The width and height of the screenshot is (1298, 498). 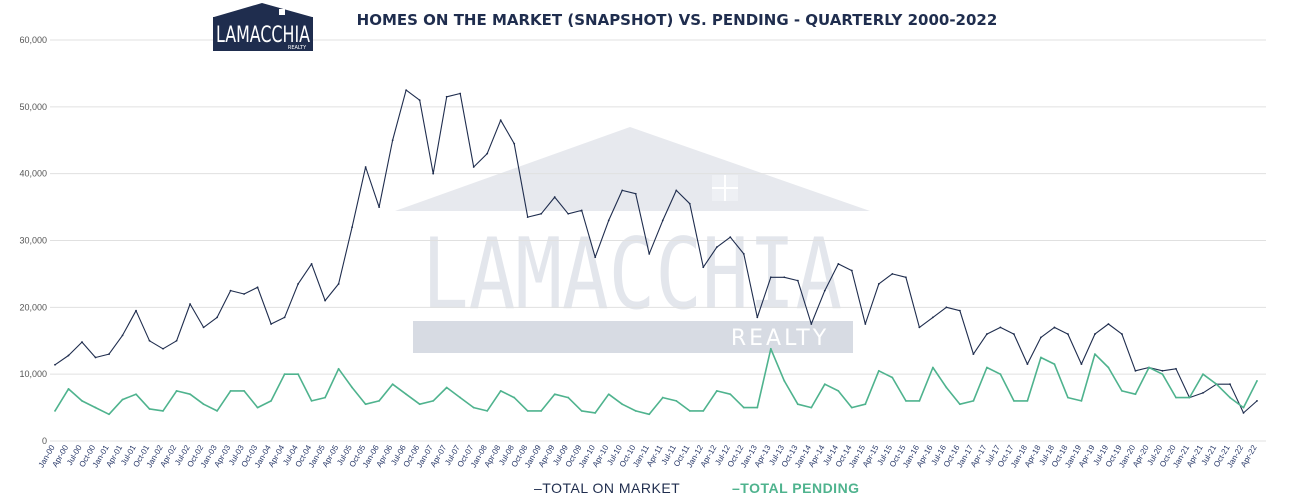 I want to click on logo-text: LAMACCHIA, so click(x=263, y=35).